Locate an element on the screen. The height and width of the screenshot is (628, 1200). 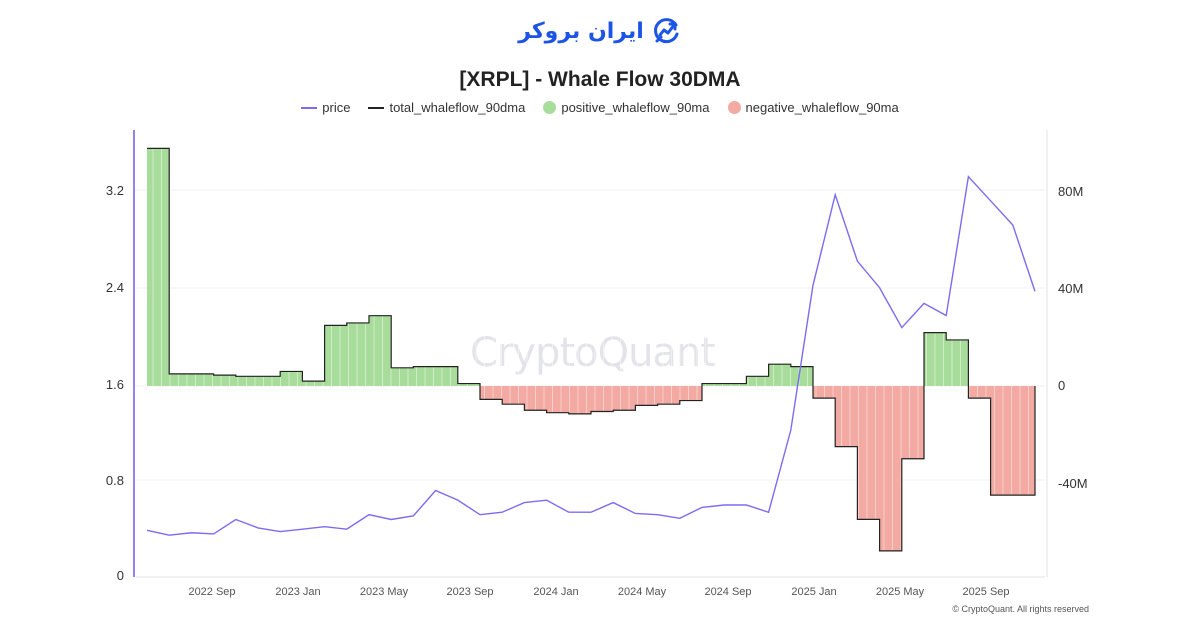
x-tick: 2025 Sep is located at coordinates (986, 592).